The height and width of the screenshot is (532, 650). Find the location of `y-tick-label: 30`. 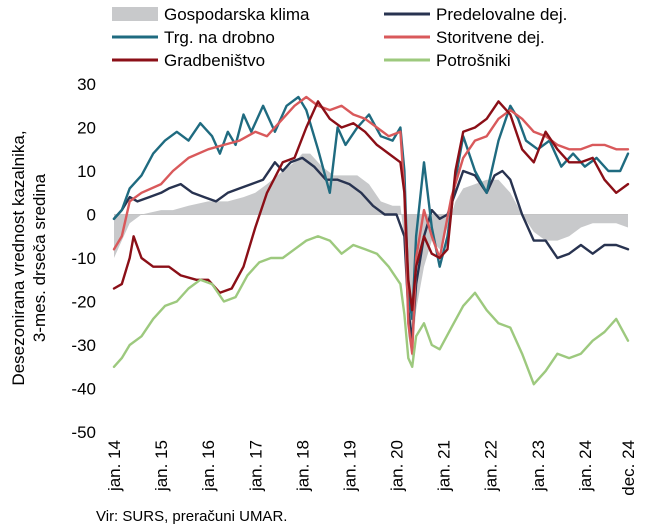

y-tick-label: 30 is located at coordinates (86, 84).